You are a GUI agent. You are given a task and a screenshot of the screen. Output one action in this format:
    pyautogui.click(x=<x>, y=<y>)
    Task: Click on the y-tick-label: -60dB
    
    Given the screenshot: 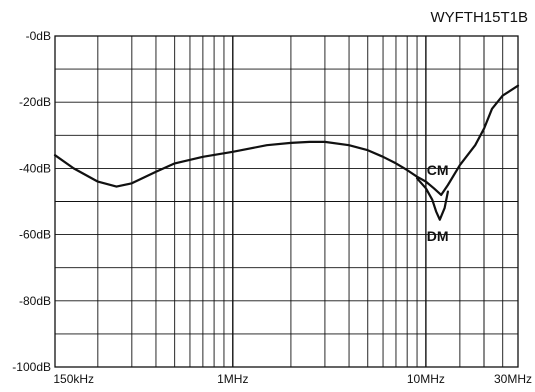 What is the action you would take?
    pyautogui.click(x=35, y=235)
    